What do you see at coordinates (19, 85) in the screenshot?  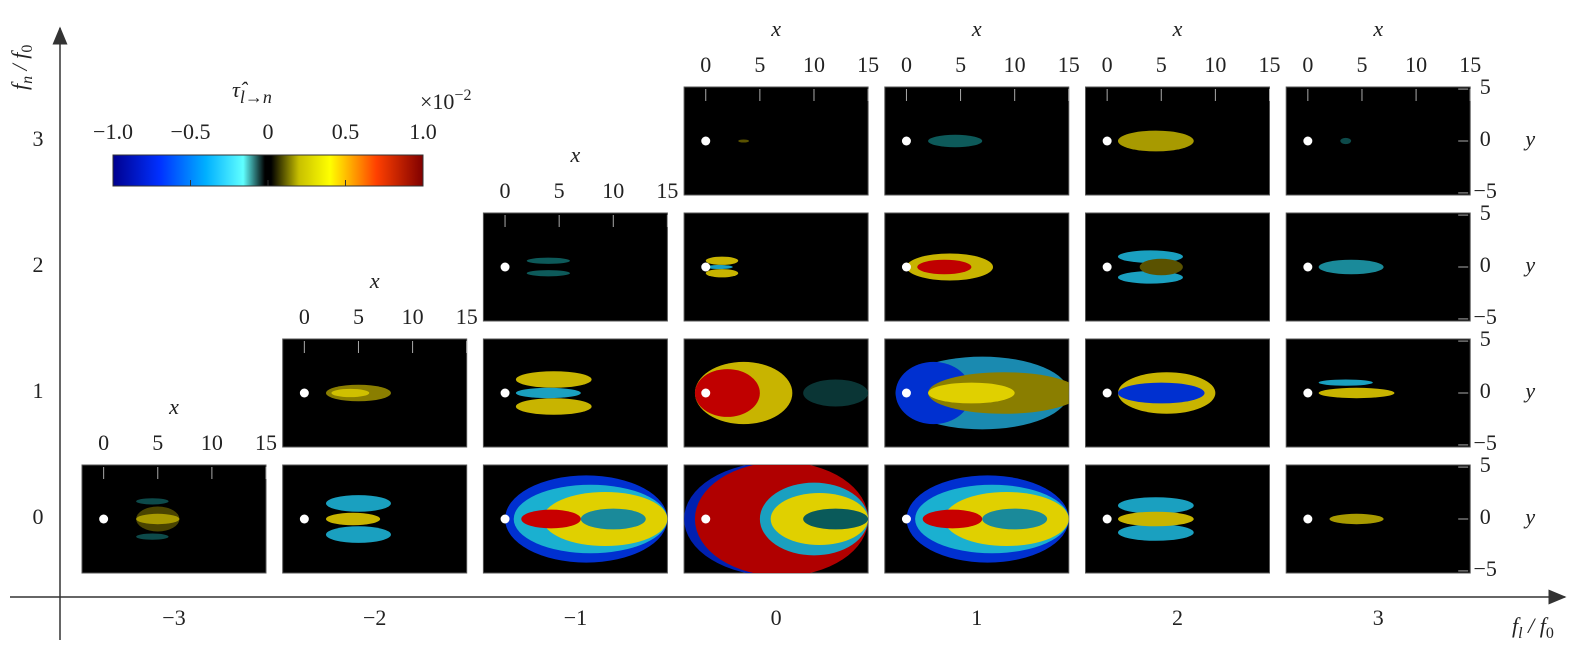 I see `label-main: f` at bounding box center [19, 85].